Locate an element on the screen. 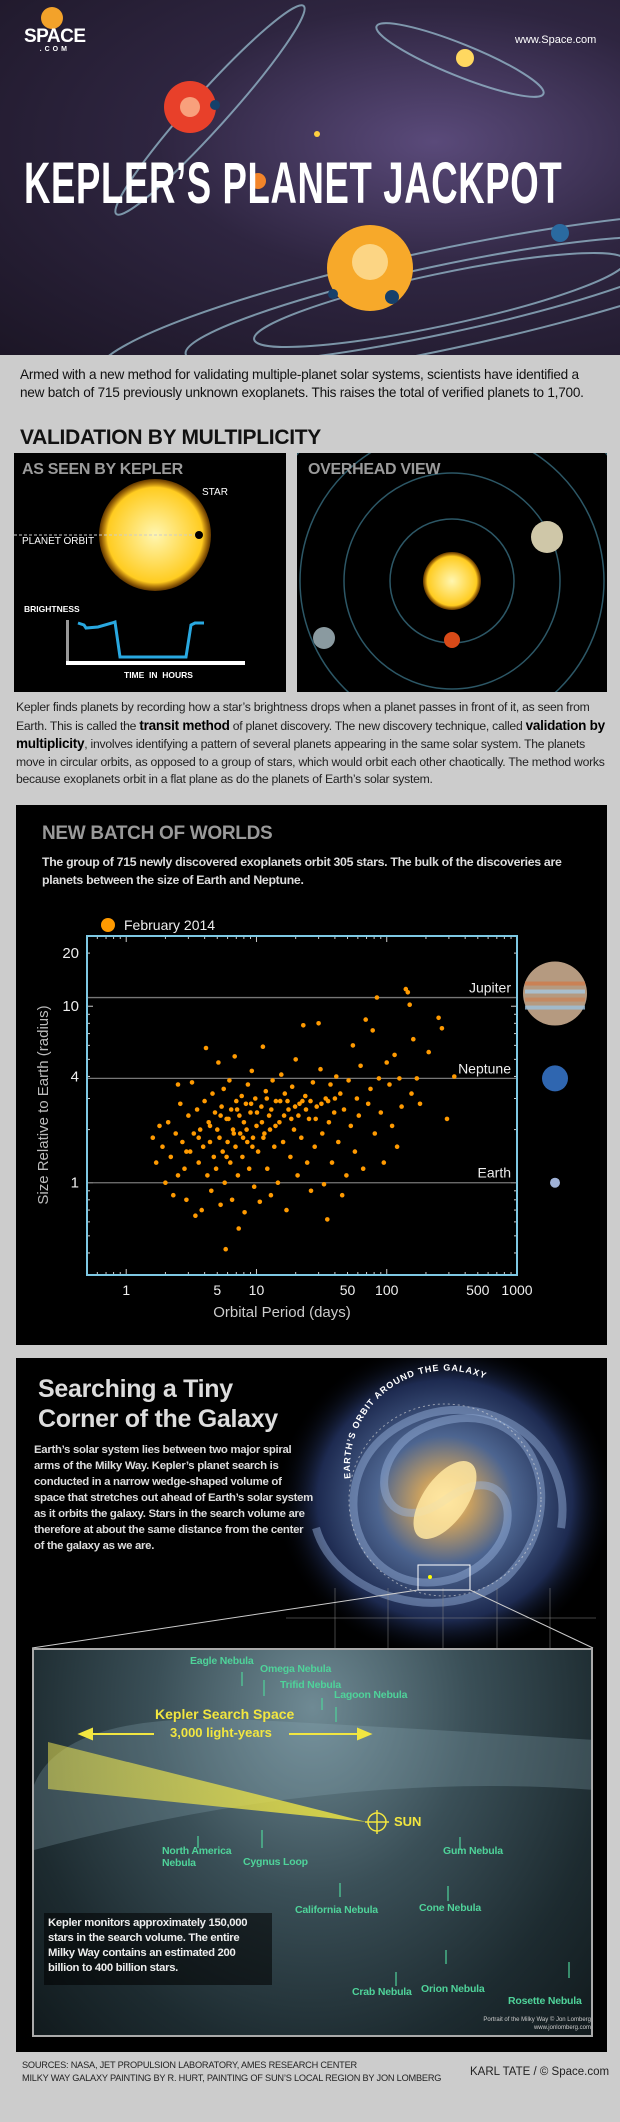  page-title: KEPLER’S PLANET JACKPOT is located at coordinates (293, 183).